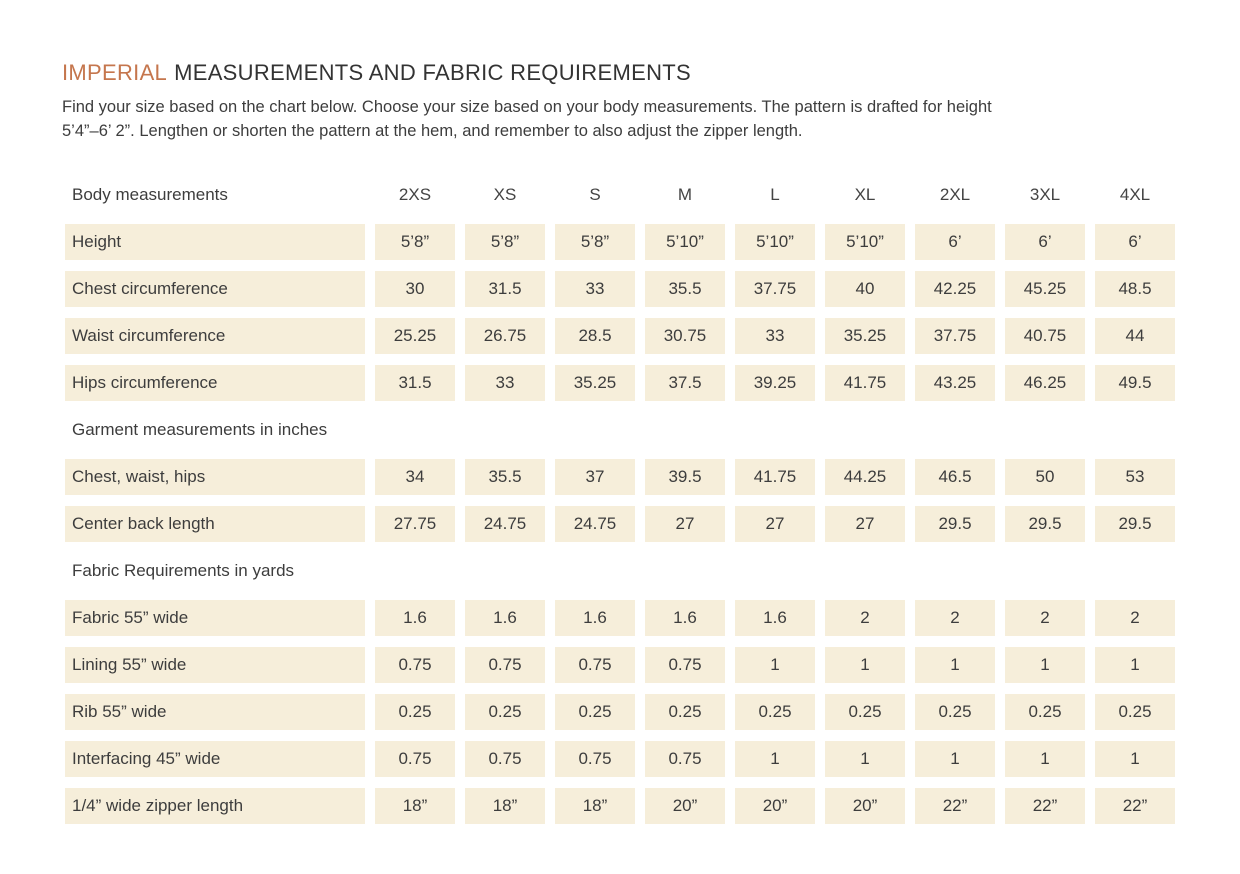  What do you see at coordinates (215, 477) in the screenshot?
I see `row-label: Chest, waist, hips` at bounding box center [215, 477].